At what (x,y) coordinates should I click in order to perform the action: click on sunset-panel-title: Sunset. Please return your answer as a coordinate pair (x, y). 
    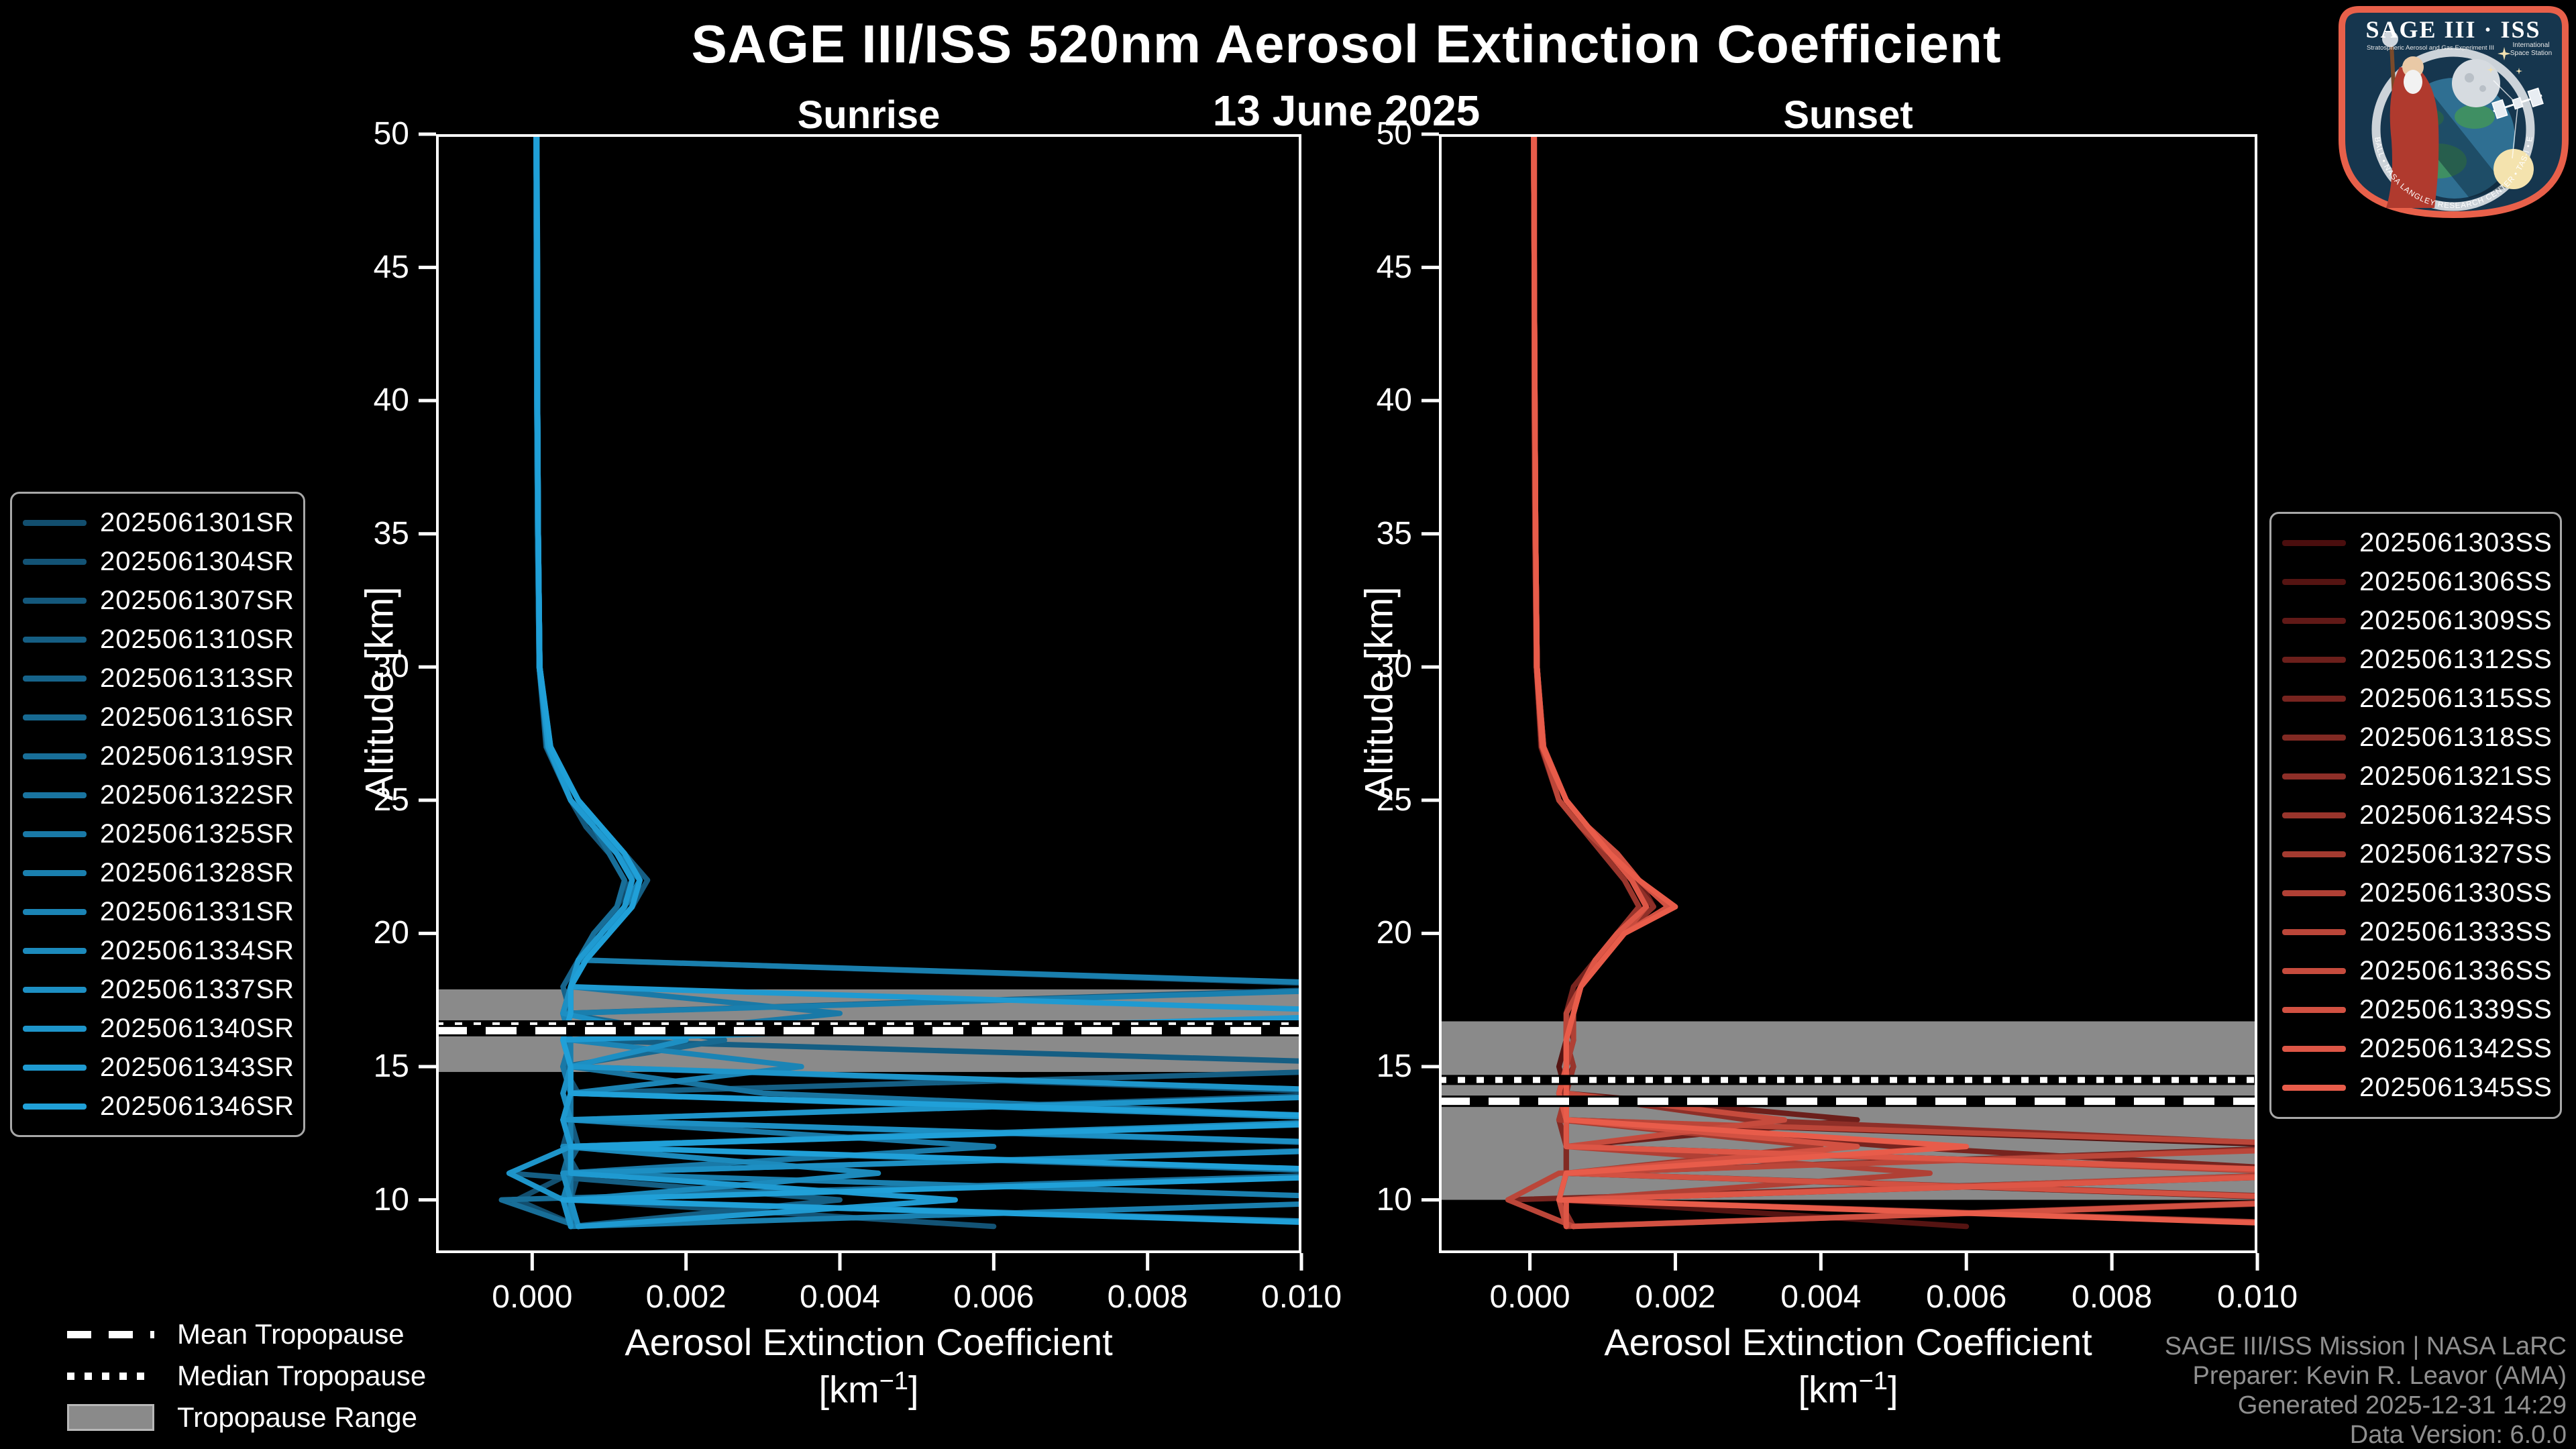
    Looking at the image, I should click on (1848, 115).